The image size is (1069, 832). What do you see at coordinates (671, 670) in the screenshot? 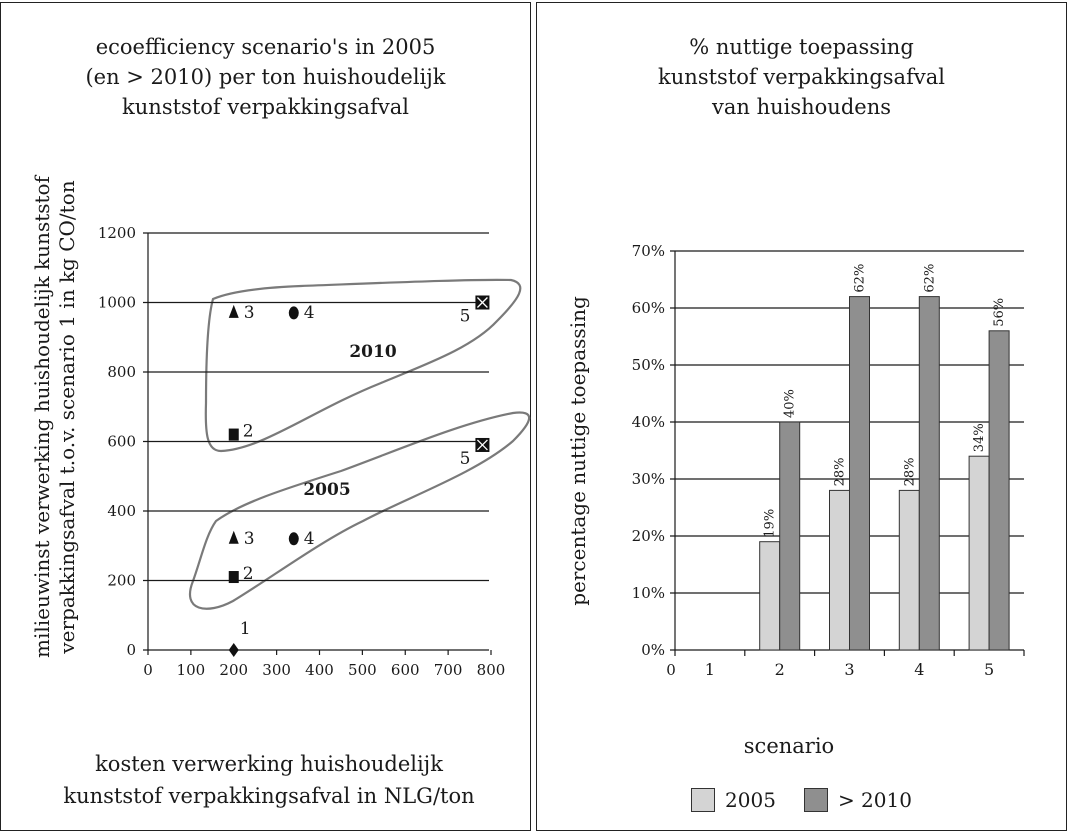
I see `bar-x-origin-label: 0` at bounding box center [671, 670].